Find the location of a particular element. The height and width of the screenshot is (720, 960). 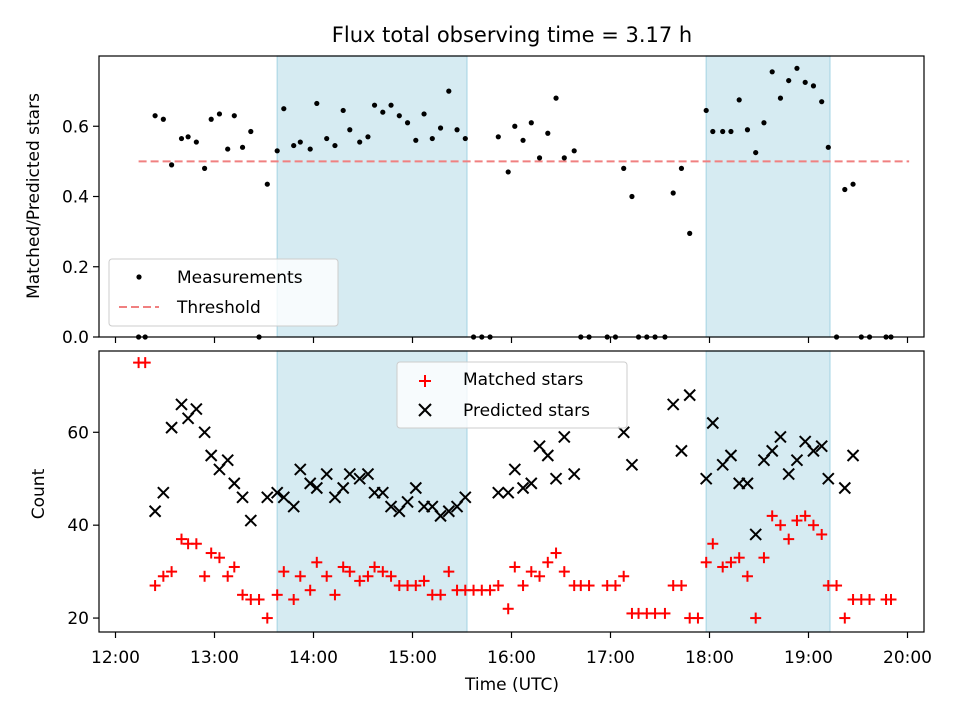

x-tick-label: 14:00 is located at coordinates (313, 658).